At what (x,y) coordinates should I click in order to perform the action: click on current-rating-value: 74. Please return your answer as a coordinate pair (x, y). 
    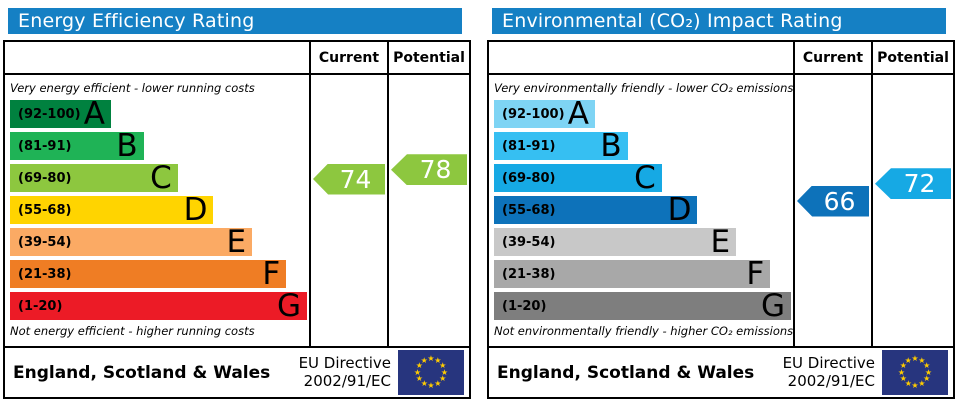
    Looking at the image, I should click on (355, 179).